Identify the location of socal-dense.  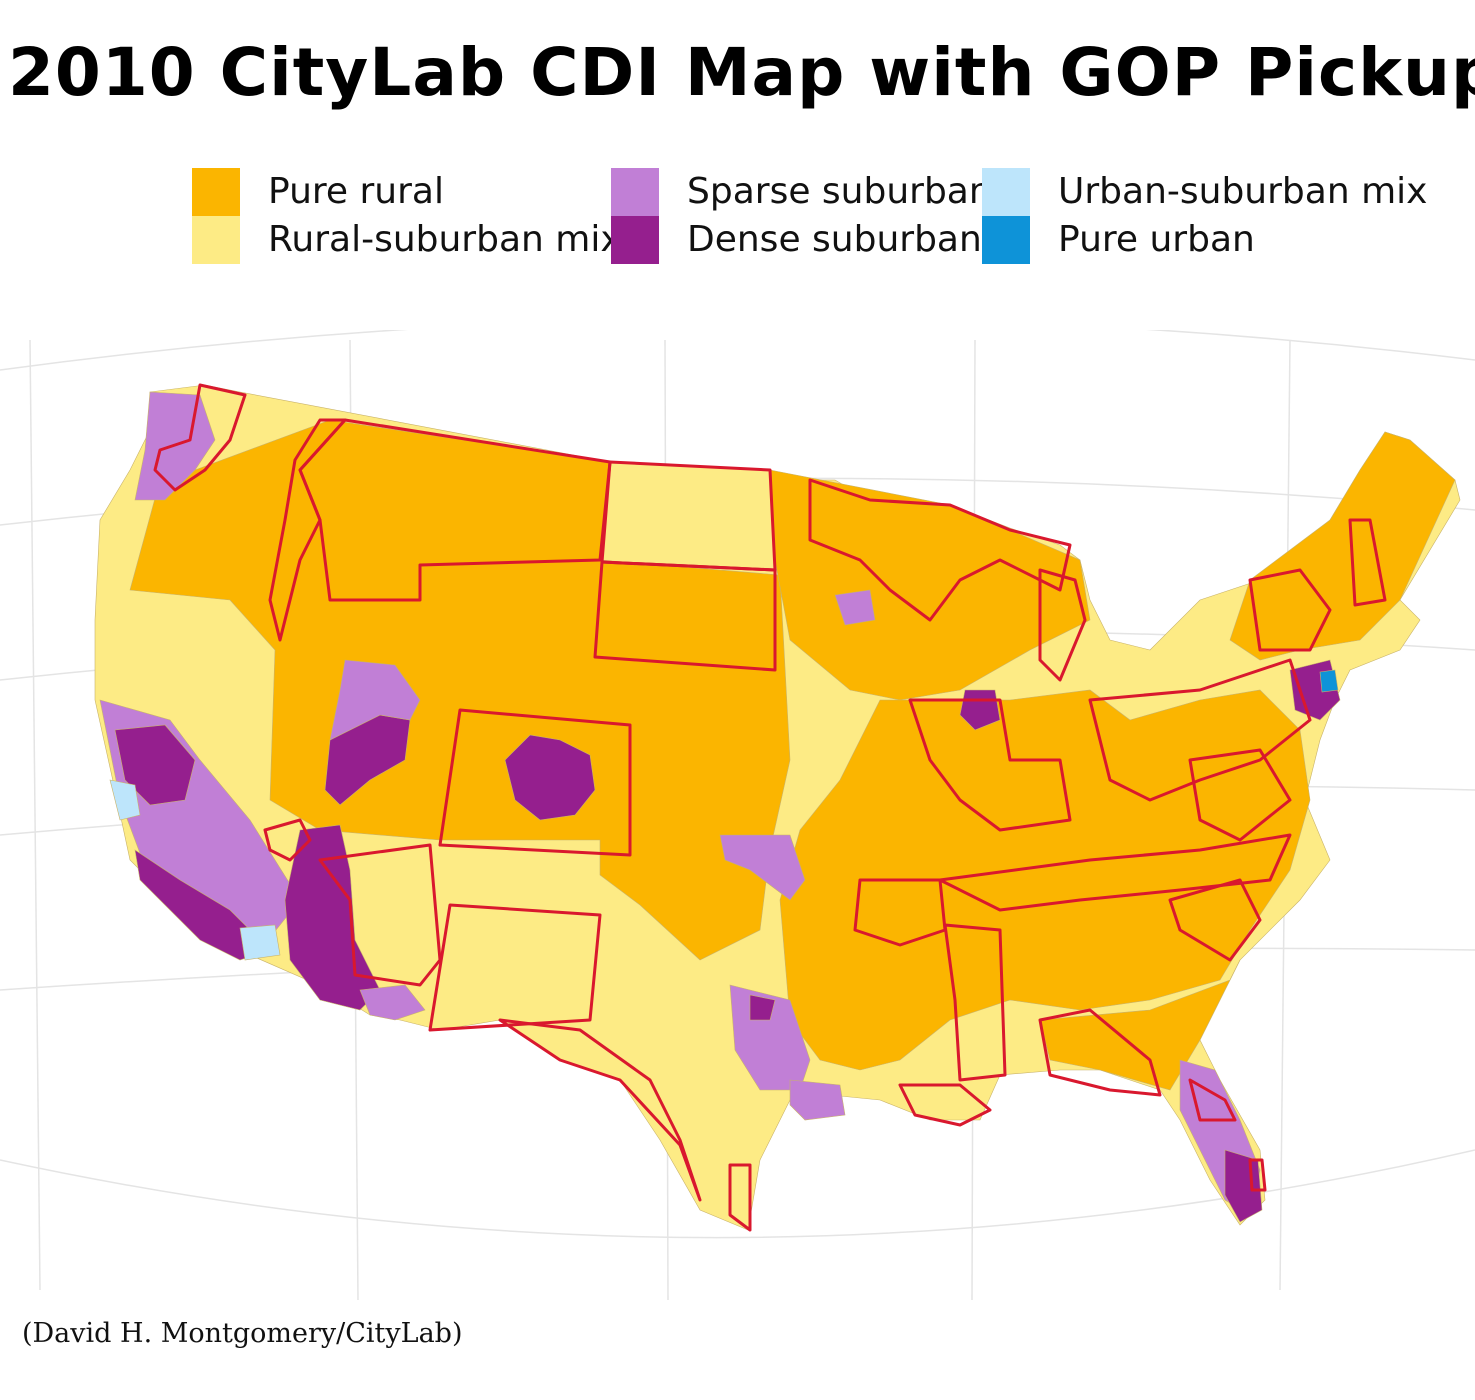
(202, 905).